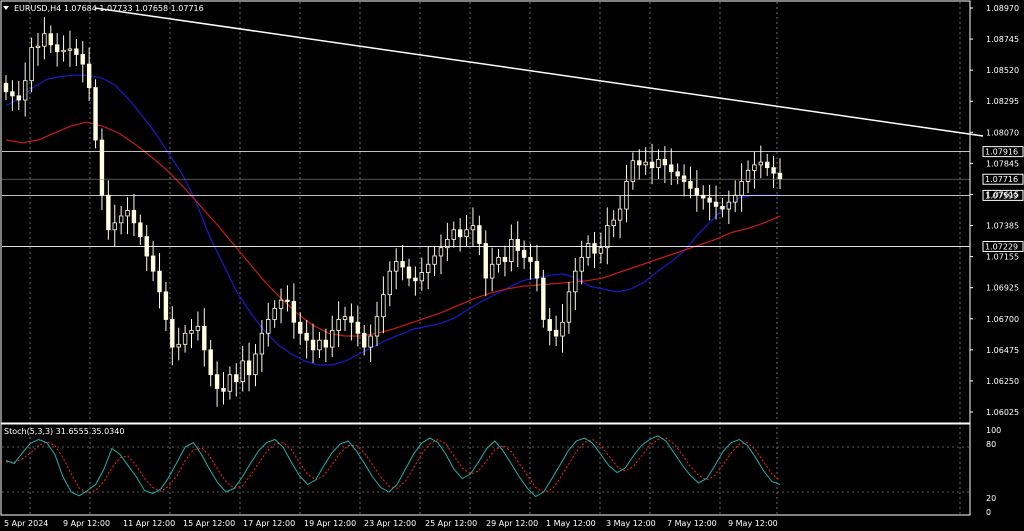  What do you see at coordinates (988, 512) in the screenshot?
I see `stoch-tick-label: 0` at bounding box center [988, 512].